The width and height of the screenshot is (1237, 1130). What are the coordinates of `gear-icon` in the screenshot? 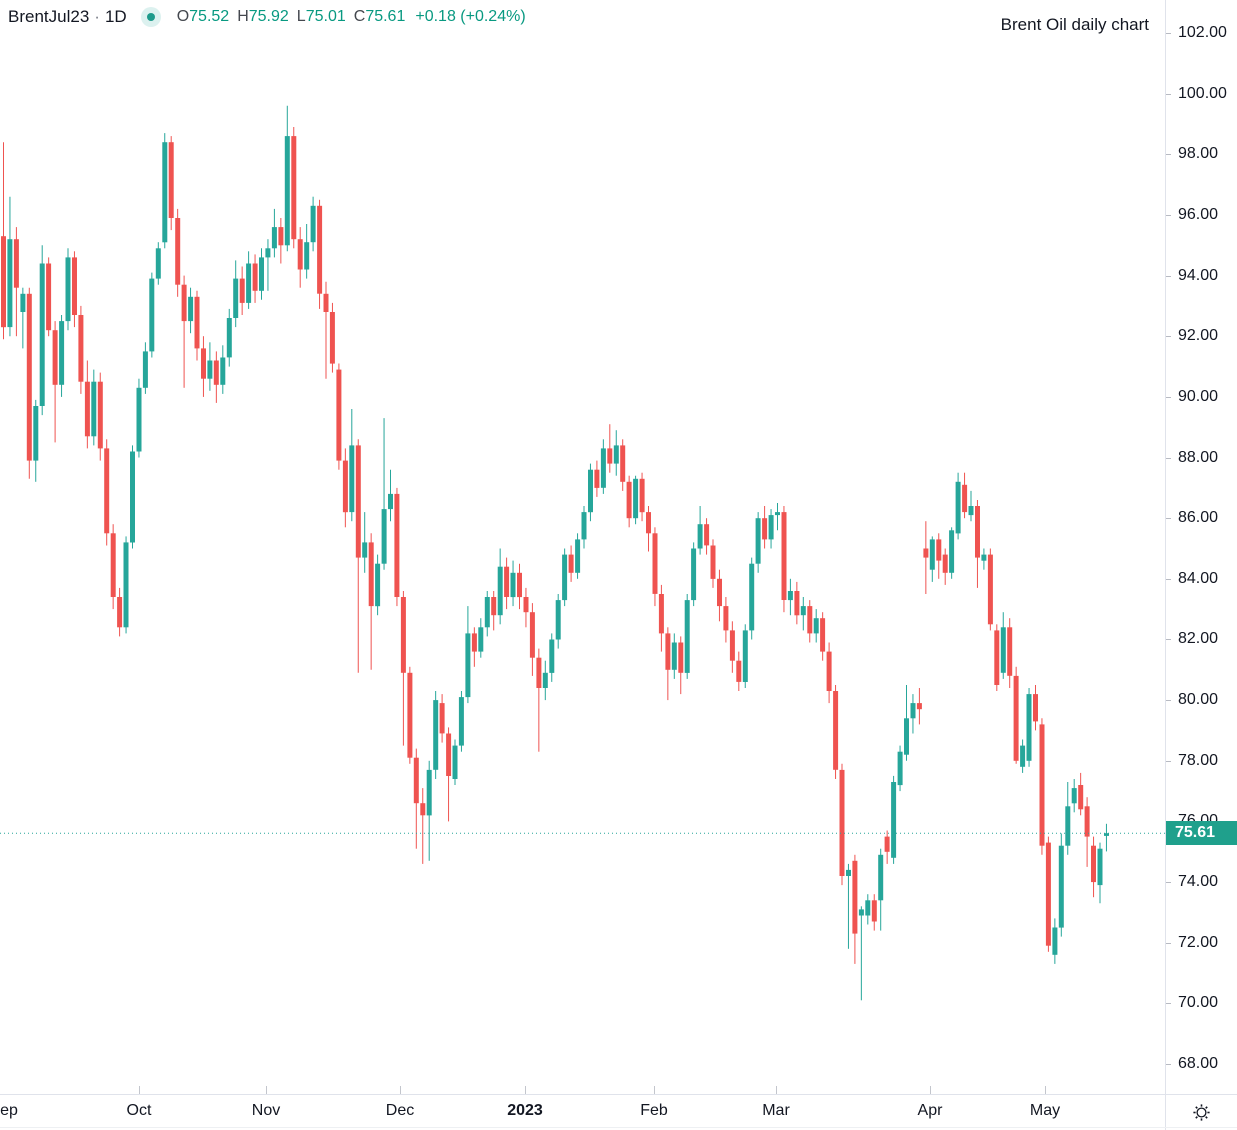 It's located at (1201, 1112).